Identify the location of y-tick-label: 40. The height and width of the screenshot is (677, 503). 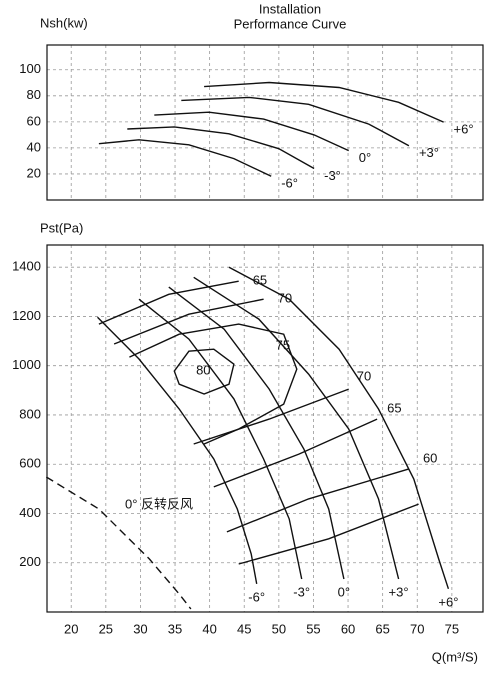
(34, 146).